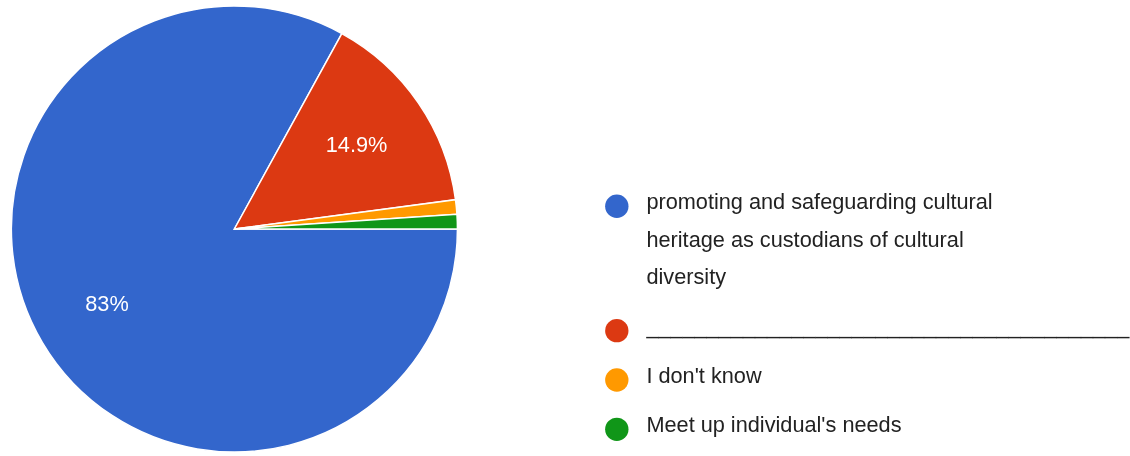 This screenshot has width=1130, height=456. Describe the element at coordinates (819, 239) in the screenshot. I see `legend-label: promoting and safeguarding cultural heritage as custodians of cultural diversity` at that location.